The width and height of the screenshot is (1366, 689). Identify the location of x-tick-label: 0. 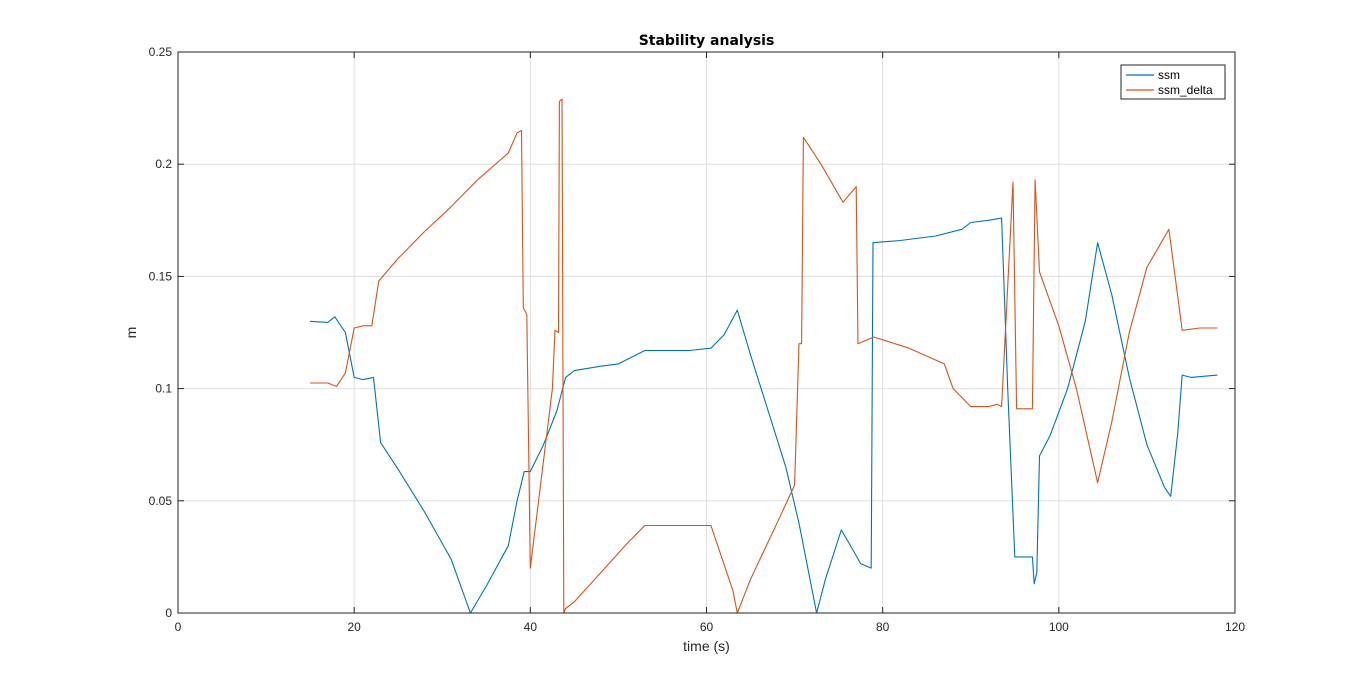
(178, 627).